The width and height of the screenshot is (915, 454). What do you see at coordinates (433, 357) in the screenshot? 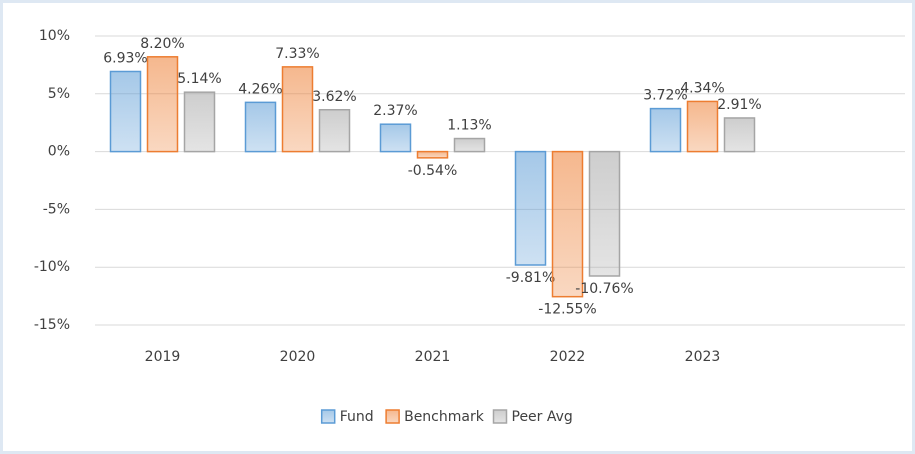
I see `x-tick-label: 2021` at bounding box center [433, 357].